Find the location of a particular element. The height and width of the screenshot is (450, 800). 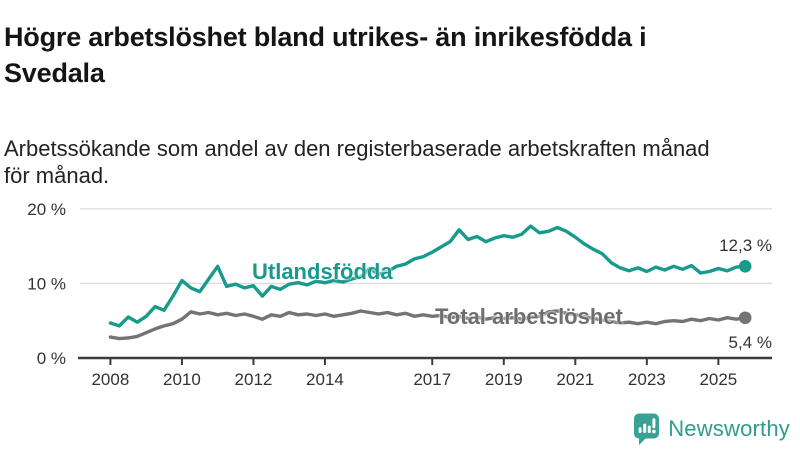

end-value-utlandsfodda: 12,3 % is located at coordinates (745, 245).